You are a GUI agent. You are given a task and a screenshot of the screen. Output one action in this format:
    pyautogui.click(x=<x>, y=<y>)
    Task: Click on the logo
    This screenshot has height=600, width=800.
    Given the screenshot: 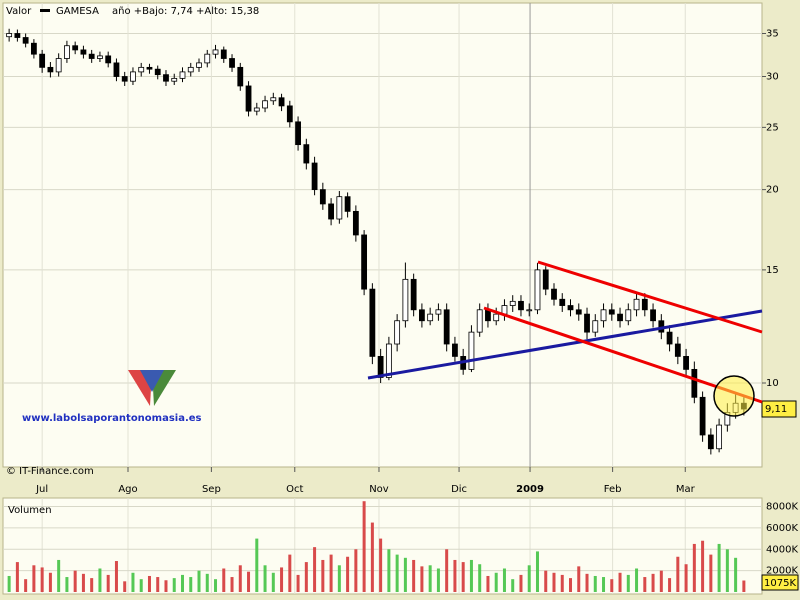 What is the action you would take?
    pyautogui.click(x=152, y=388)
    